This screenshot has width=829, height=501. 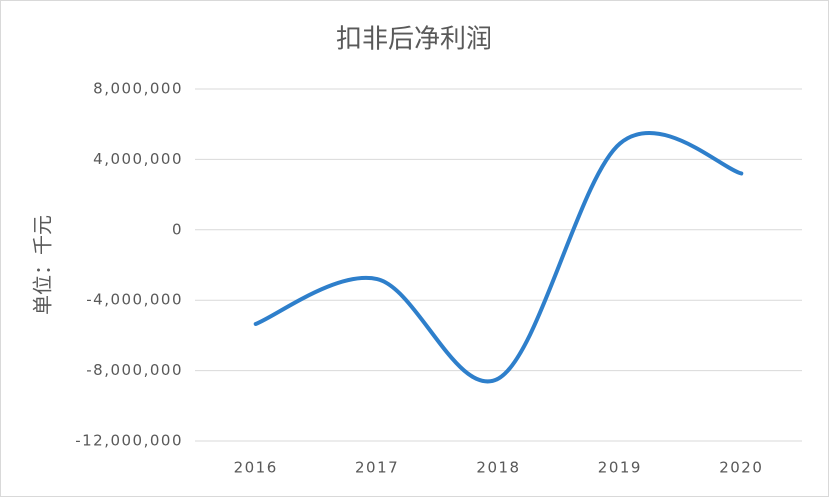 What do you see at coordinates (43, 265) in the screenshot?
I see `y-axis-label: 单位：千元` at bounding box center [43, 265].